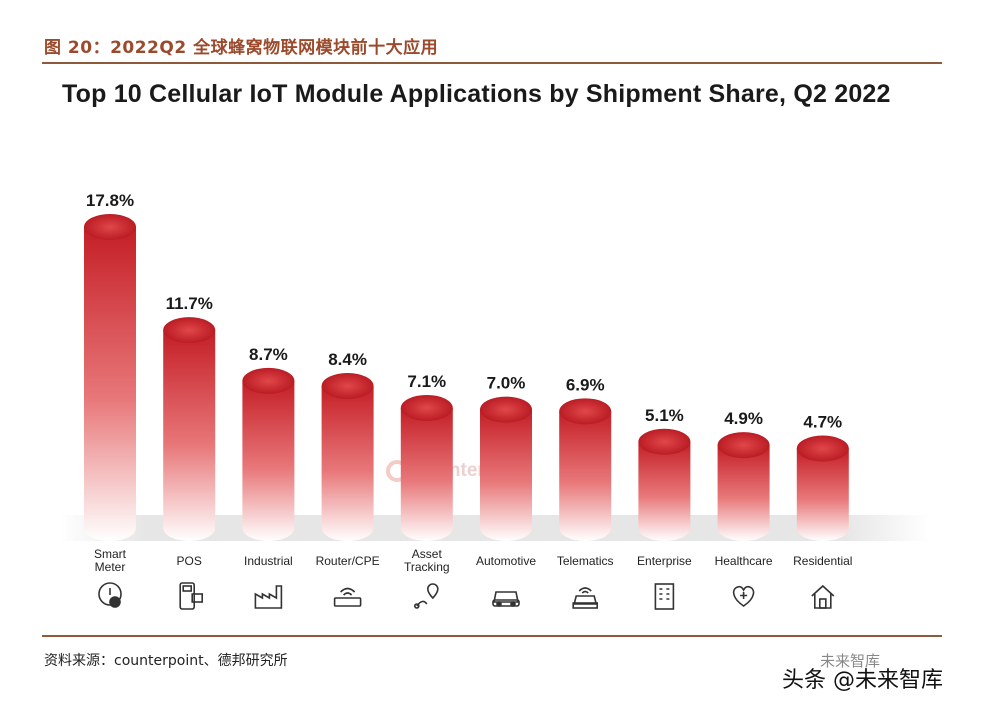 The image size is (982, 709). I want to click on category-label: Enterprise, so click(664, 561).